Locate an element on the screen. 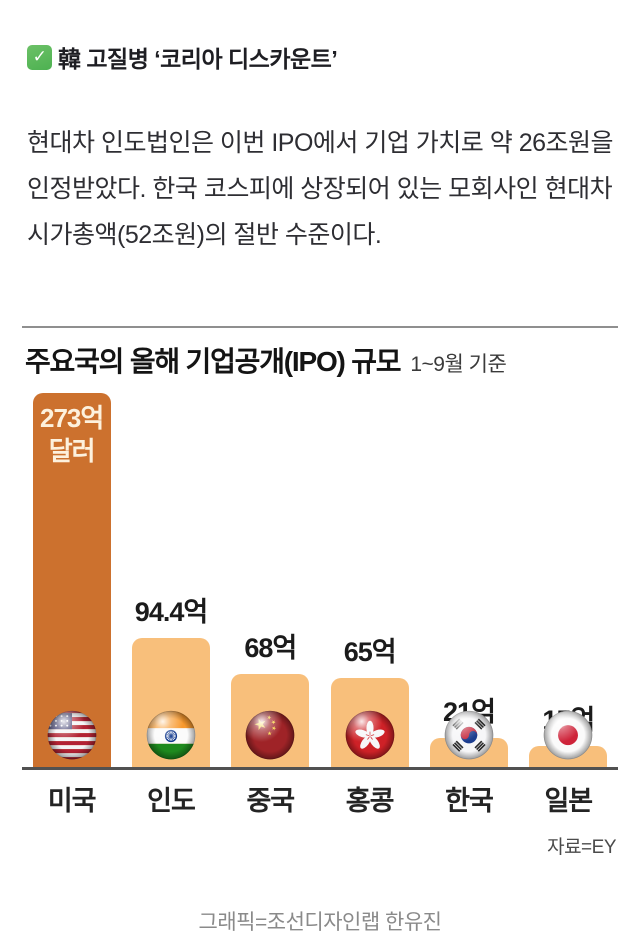  axis-label-한국: 한국 is located at coordinates (469, 801).